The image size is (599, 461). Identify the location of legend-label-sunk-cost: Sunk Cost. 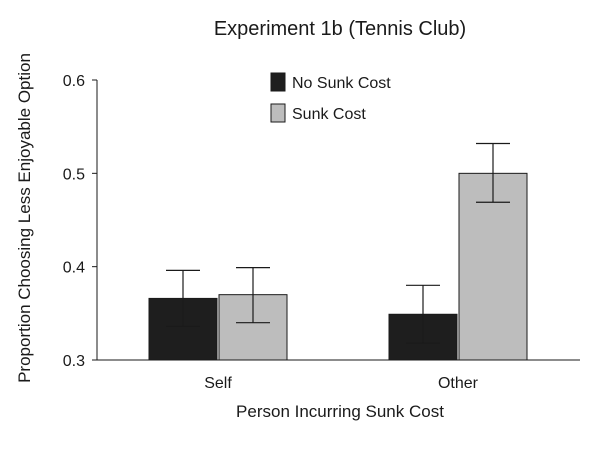
(329, 114).